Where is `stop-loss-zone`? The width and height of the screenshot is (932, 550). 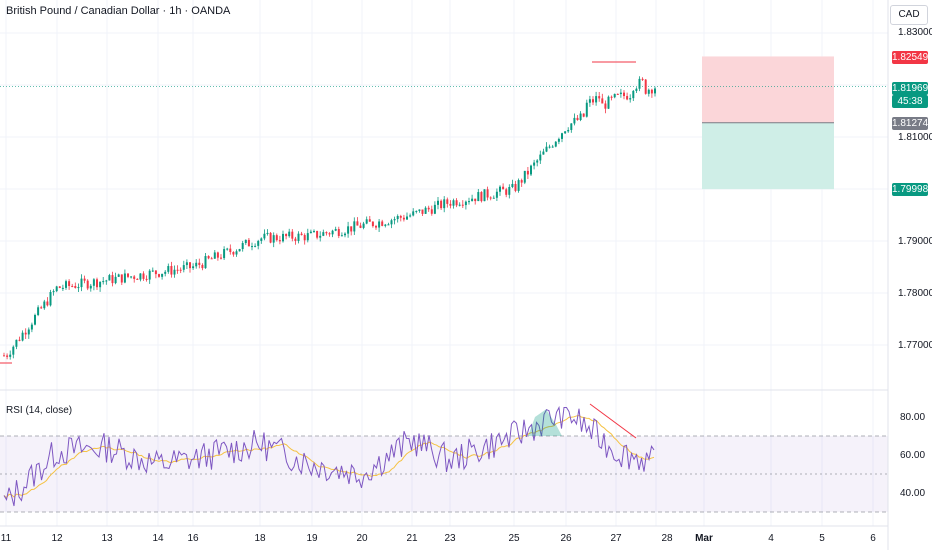
stop-loss-zone is located at coordinates (768, 89).